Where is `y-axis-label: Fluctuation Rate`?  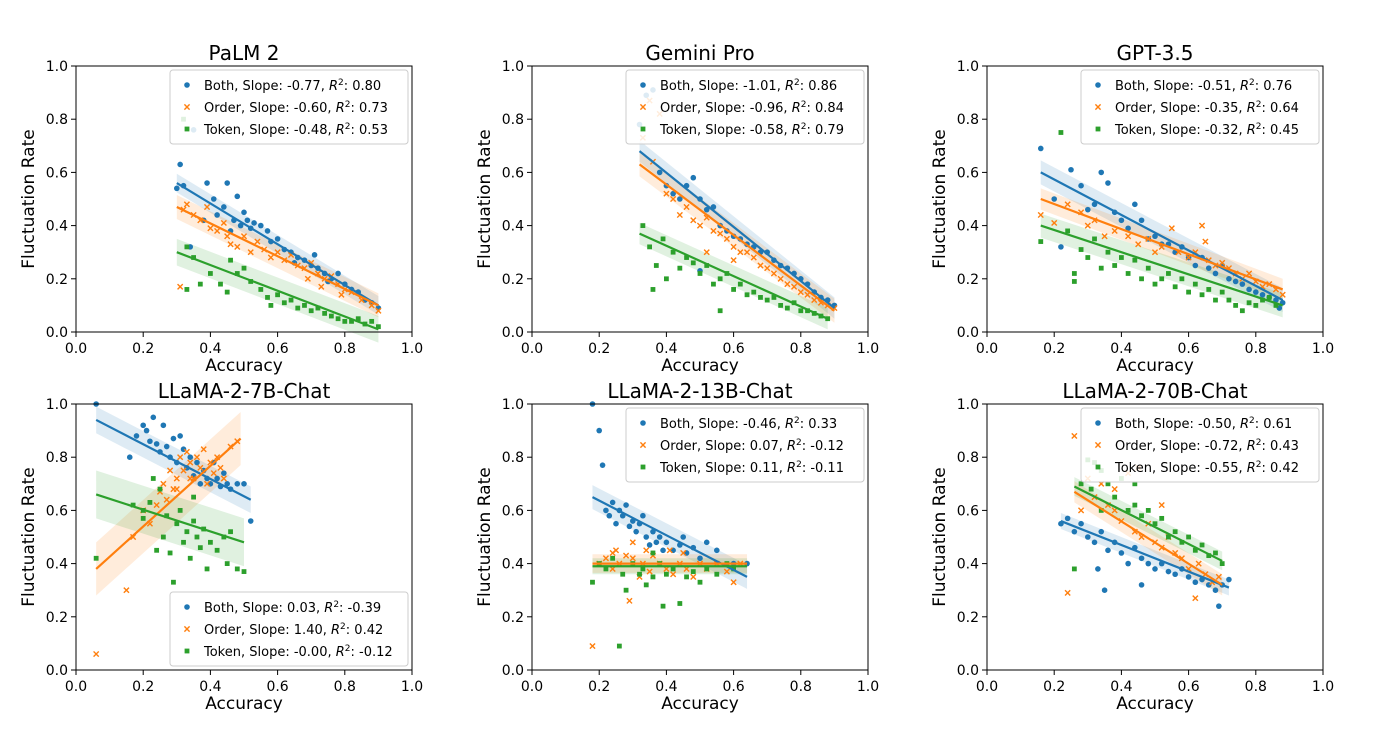
y-axis-label: Fluctuation Rate is located at coordinates (940, 536).